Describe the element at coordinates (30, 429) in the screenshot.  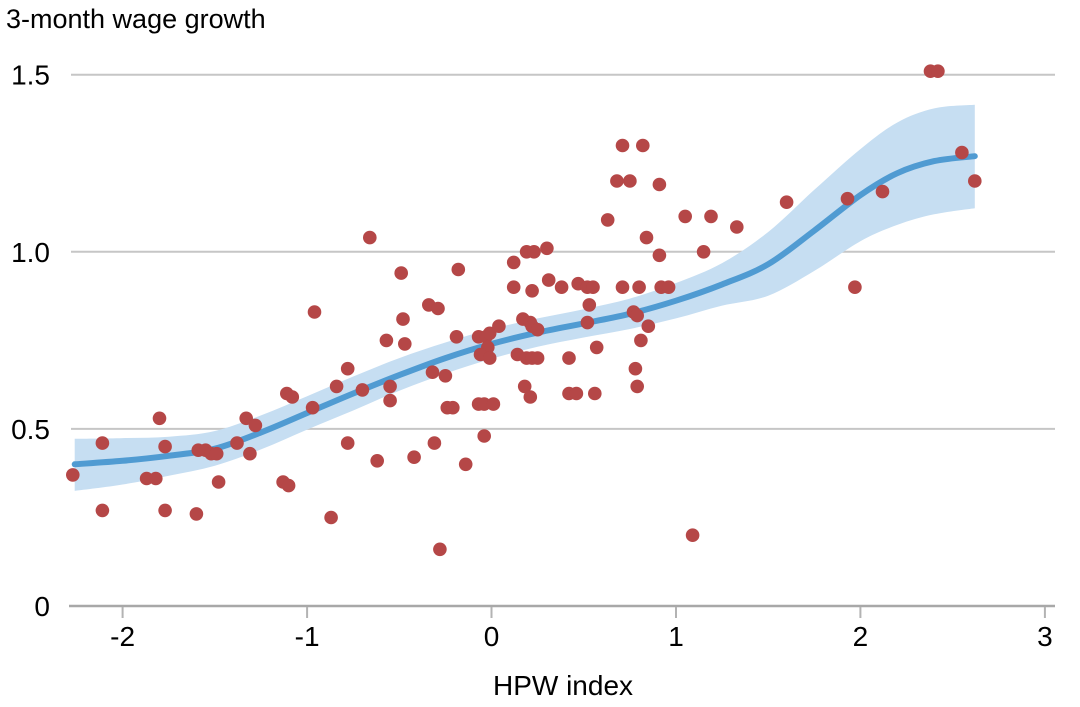
I see `y-tick-label-0.5: 0.5` at that location.